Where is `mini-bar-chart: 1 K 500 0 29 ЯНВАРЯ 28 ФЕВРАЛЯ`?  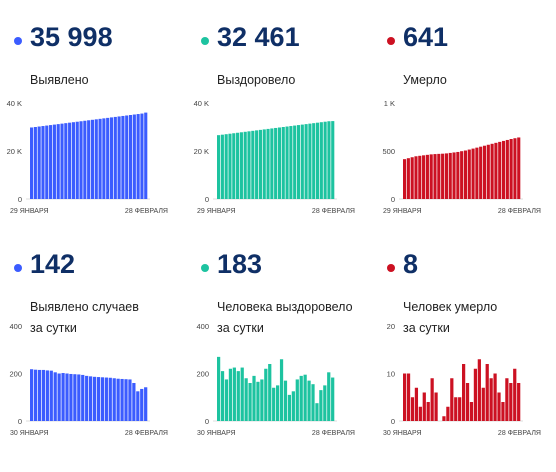
mini-bar-chart: 1 K 500 0 29 ЯНВАРЯ 28 ФЕВРАЛЯ is located at coordinates (461, 157).